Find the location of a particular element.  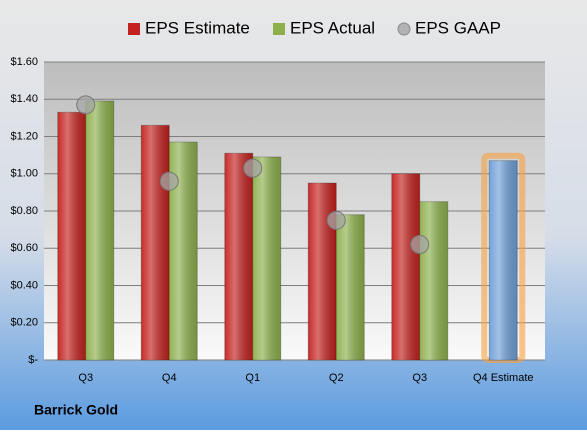

y-tick-label: $1.00 is located at coordinates (24, 174).